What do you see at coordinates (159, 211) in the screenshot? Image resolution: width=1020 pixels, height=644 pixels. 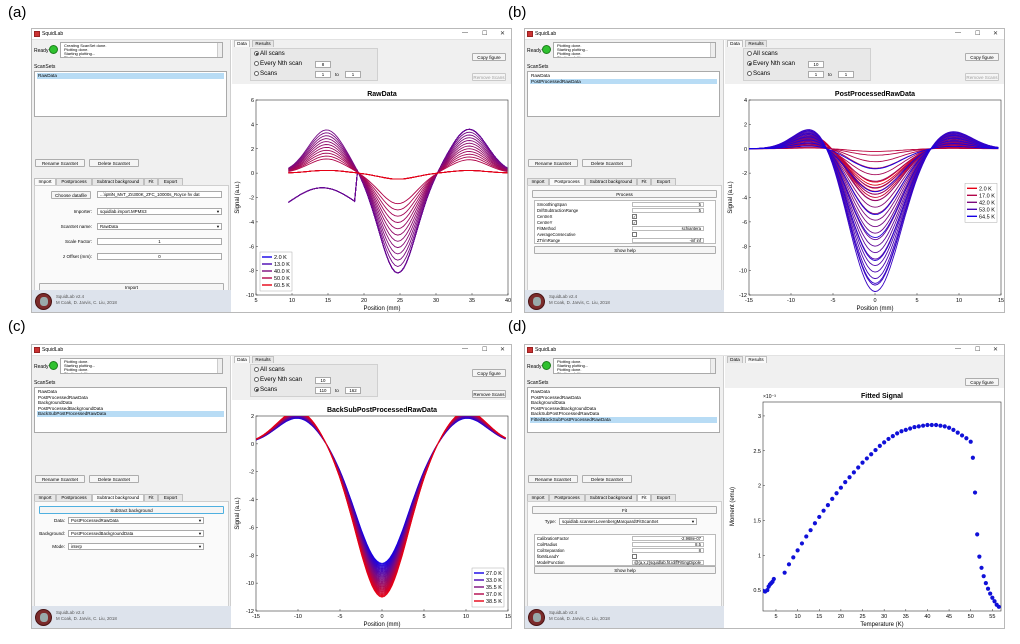 I see `importer-dropdown: squidlab.import.MPMS3 ▼` at bounding box center [159, 211].